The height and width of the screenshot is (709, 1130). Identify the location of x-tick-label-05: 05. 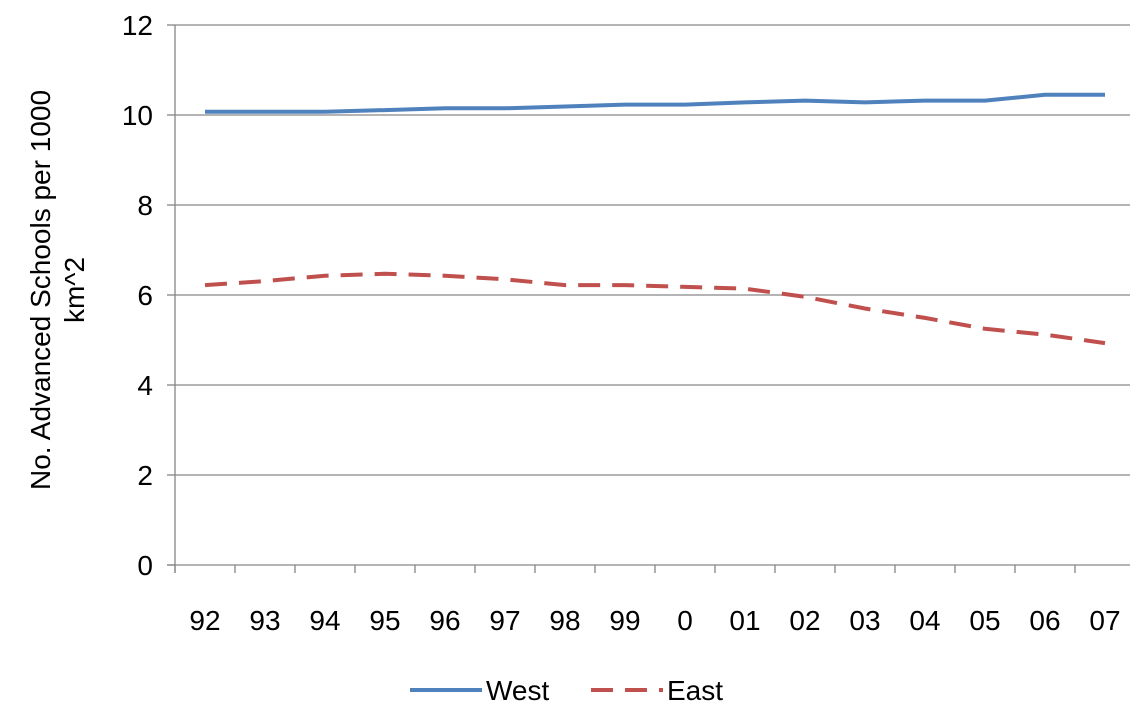
(984, 620).